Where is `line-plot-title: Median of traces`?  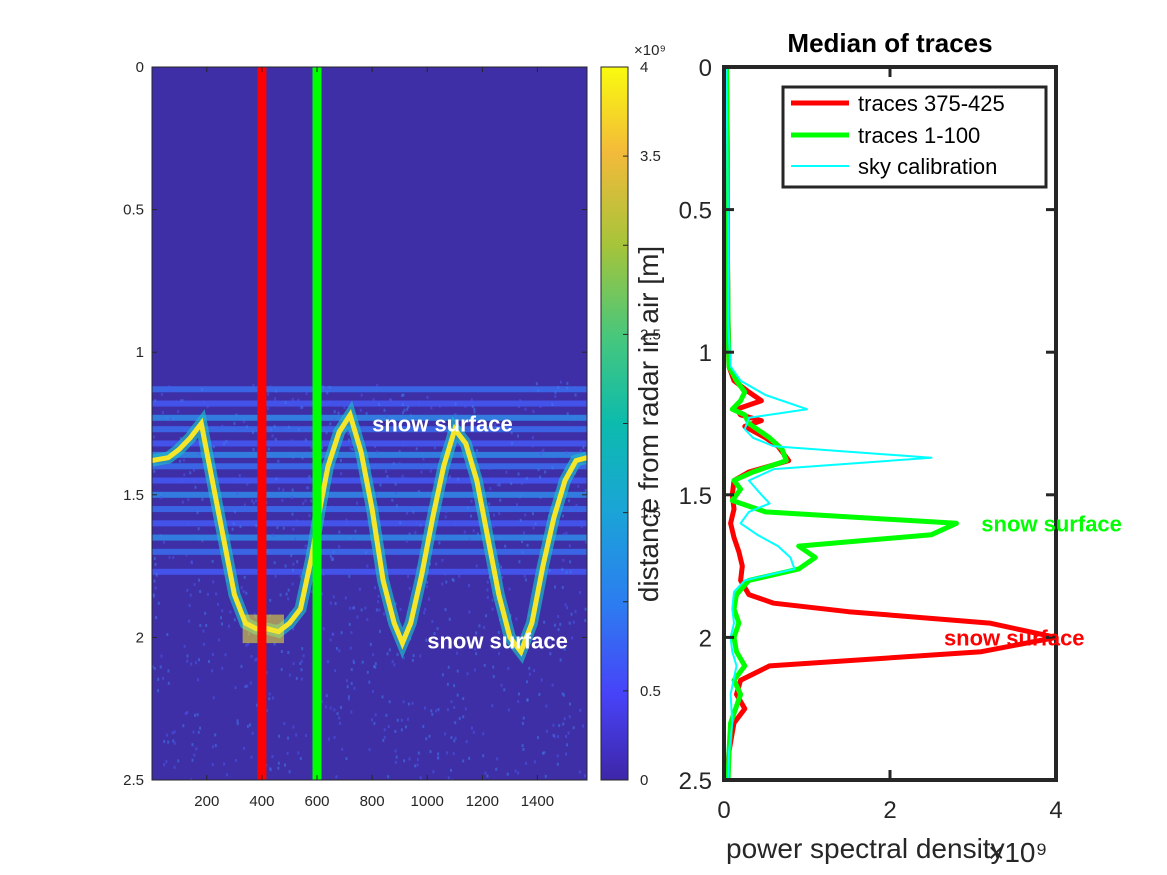 line-plot-title: Median of traces is located at coordinates (889, 43).